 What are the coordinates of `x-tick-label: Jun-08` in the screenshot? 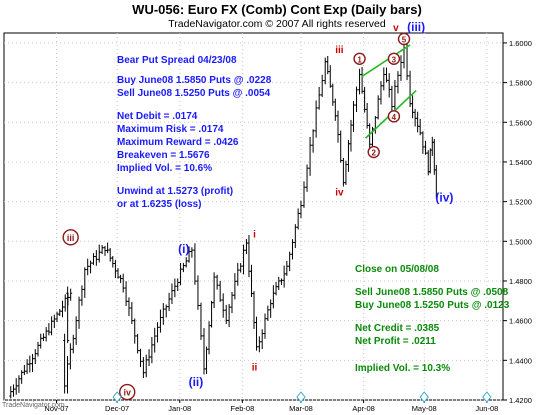 It's located at (486, 408).